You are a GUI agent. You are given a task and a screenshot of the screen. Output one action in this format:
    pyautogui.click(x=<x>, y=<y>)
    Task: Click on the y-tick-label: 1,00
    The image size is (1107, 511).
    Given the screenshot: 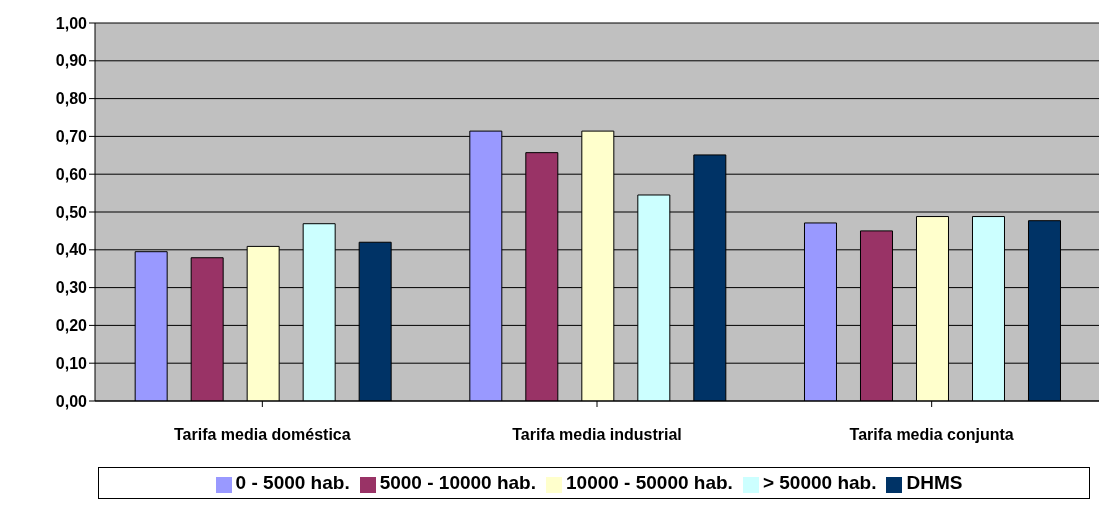 What is the action you would take?
    pyautogui.click(x=71, y=23)
    